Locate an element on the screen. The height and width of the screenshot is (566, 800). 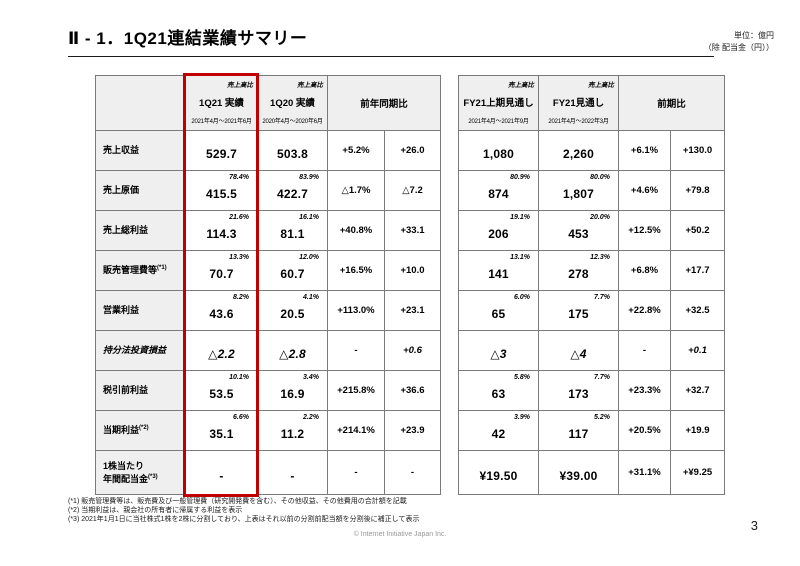
sales-ratio-value: 20.0% is located at coordinates (600, 217).